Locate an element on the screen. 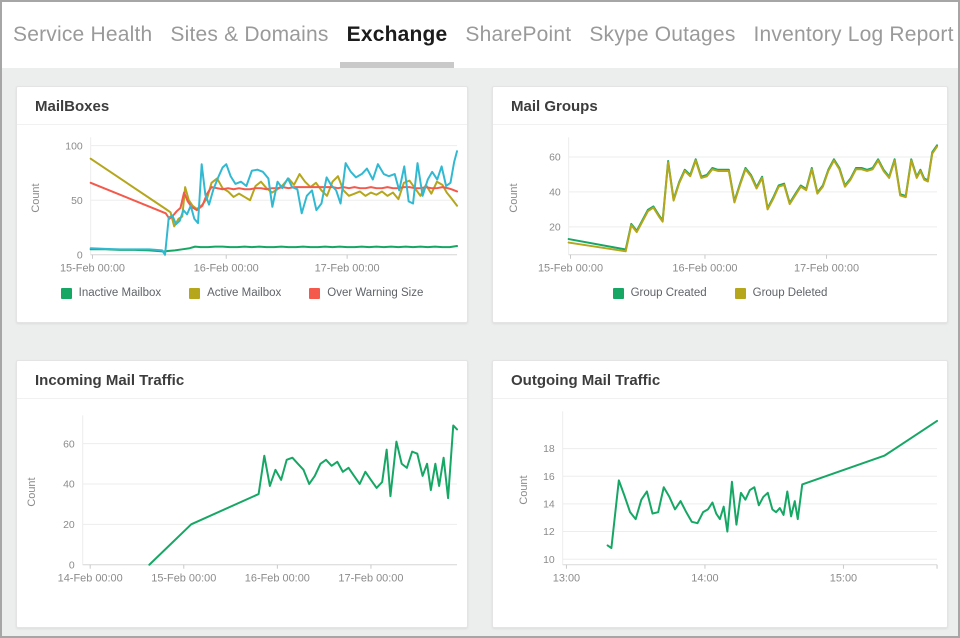 The width and height of the screenshot is (960, 638). legend-label: Over Warning Size is located at coordinates (375, 293).